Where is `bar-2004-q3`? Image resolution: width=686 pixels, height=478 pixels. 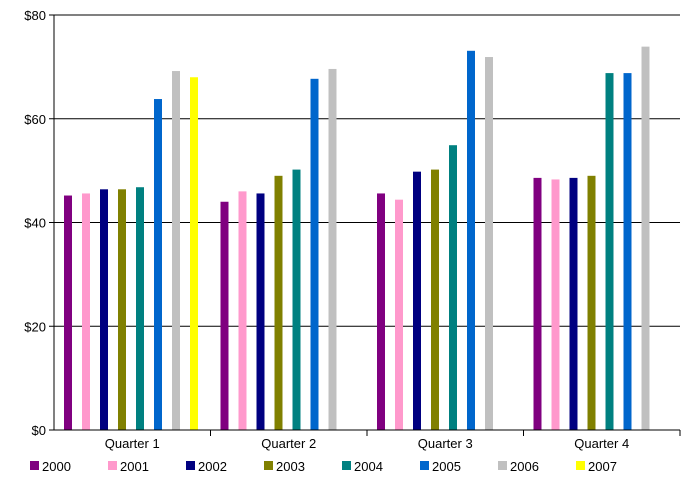 bar-2004-q3 is located at coordinates (453, 288).